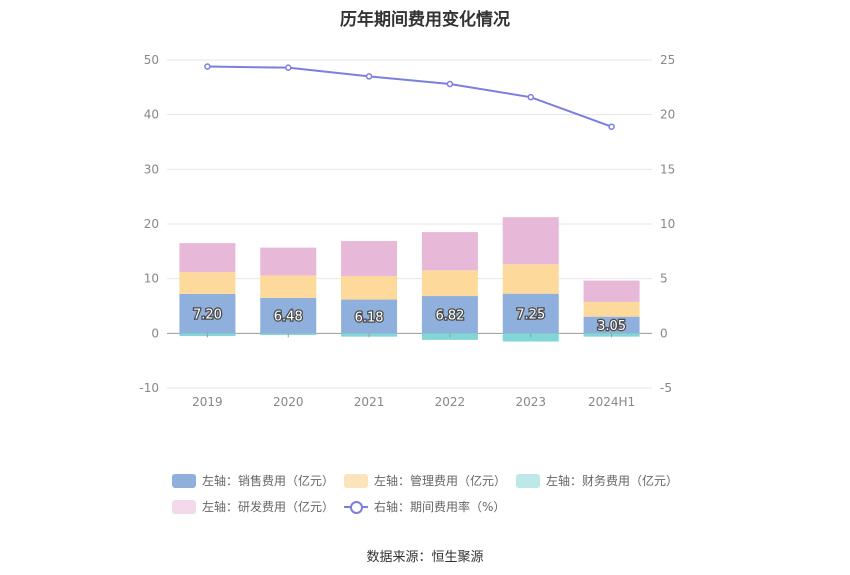 This screenshot has height=575, width=850. What do you see at coordinates (667, 169) in the screenshot?
I see `right-axis-tick-label: 15` at bounding box center [667, 169].